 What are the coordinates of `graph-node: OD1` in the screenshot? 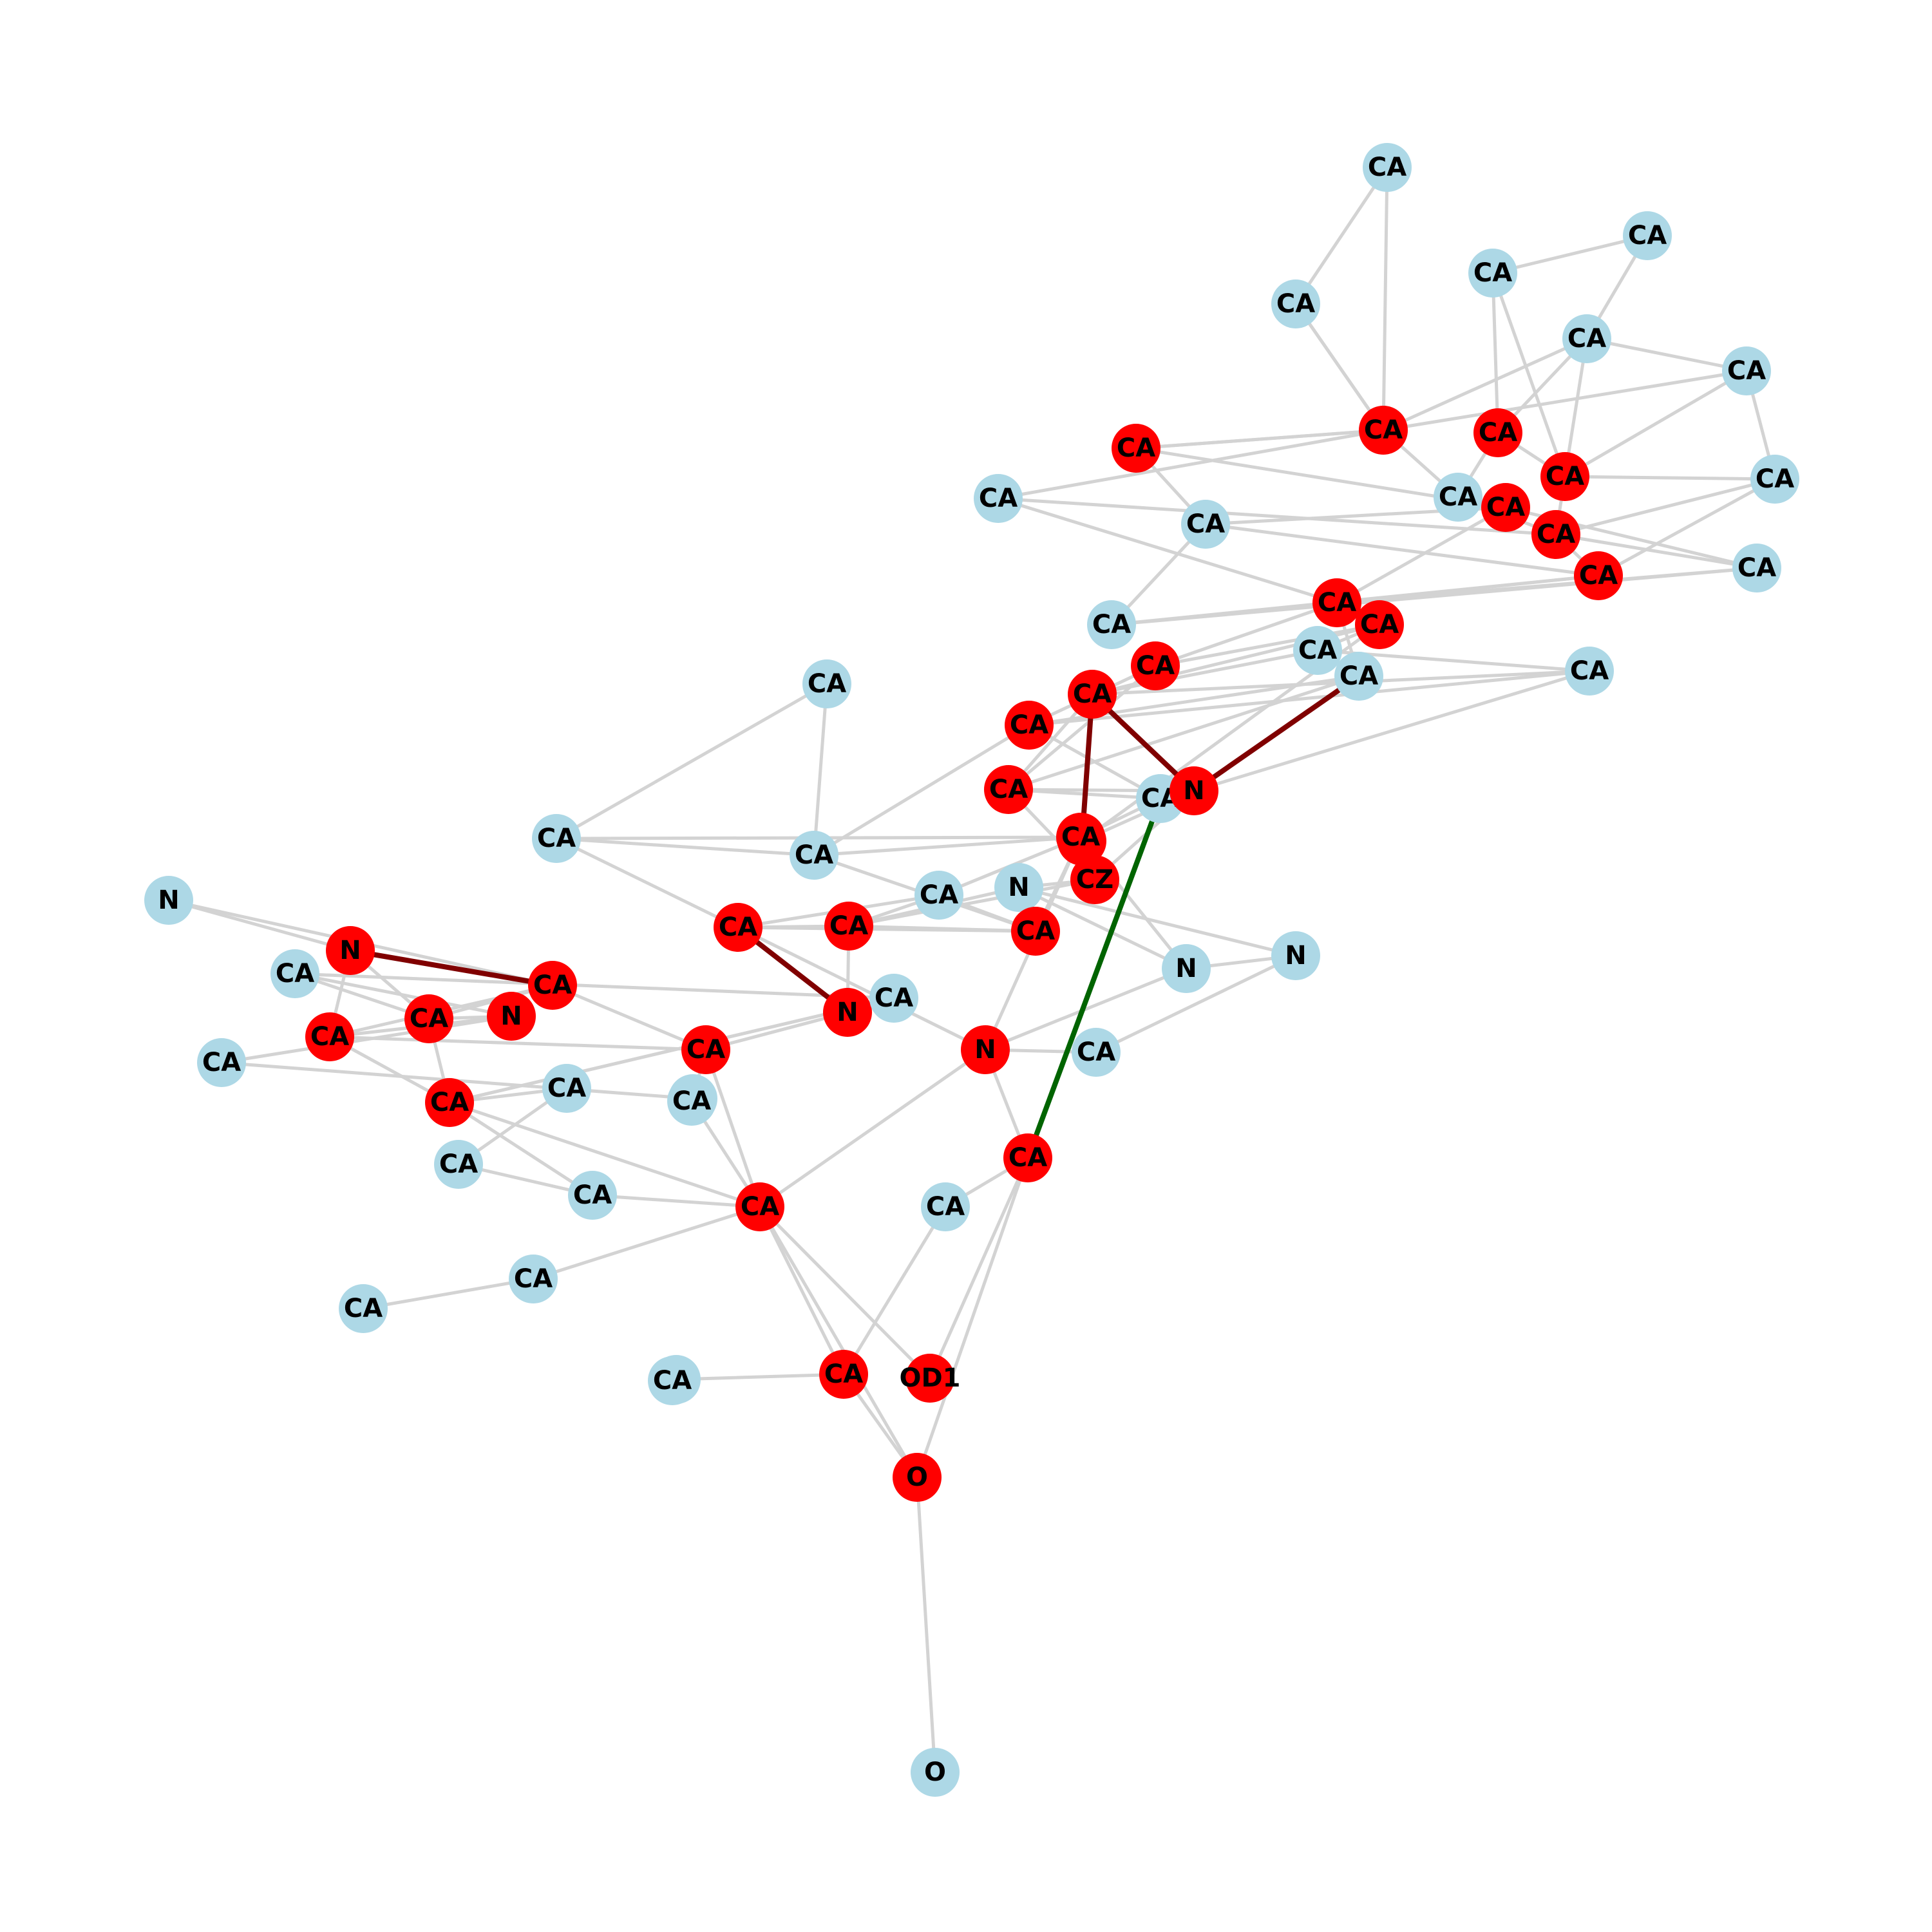 It's located at (930, 1378).